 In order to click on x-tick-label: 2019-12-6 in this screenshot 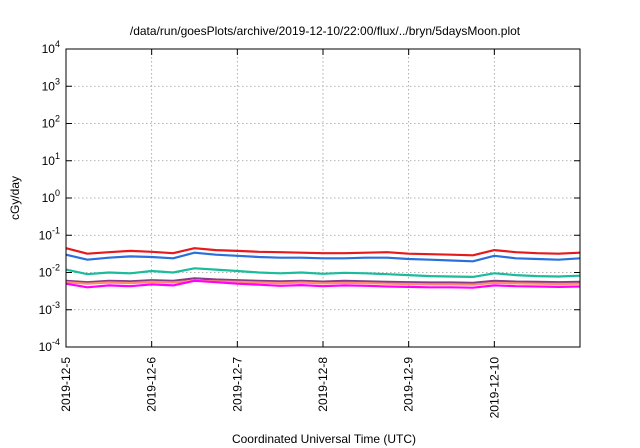, I will do `click(152, 384)`.